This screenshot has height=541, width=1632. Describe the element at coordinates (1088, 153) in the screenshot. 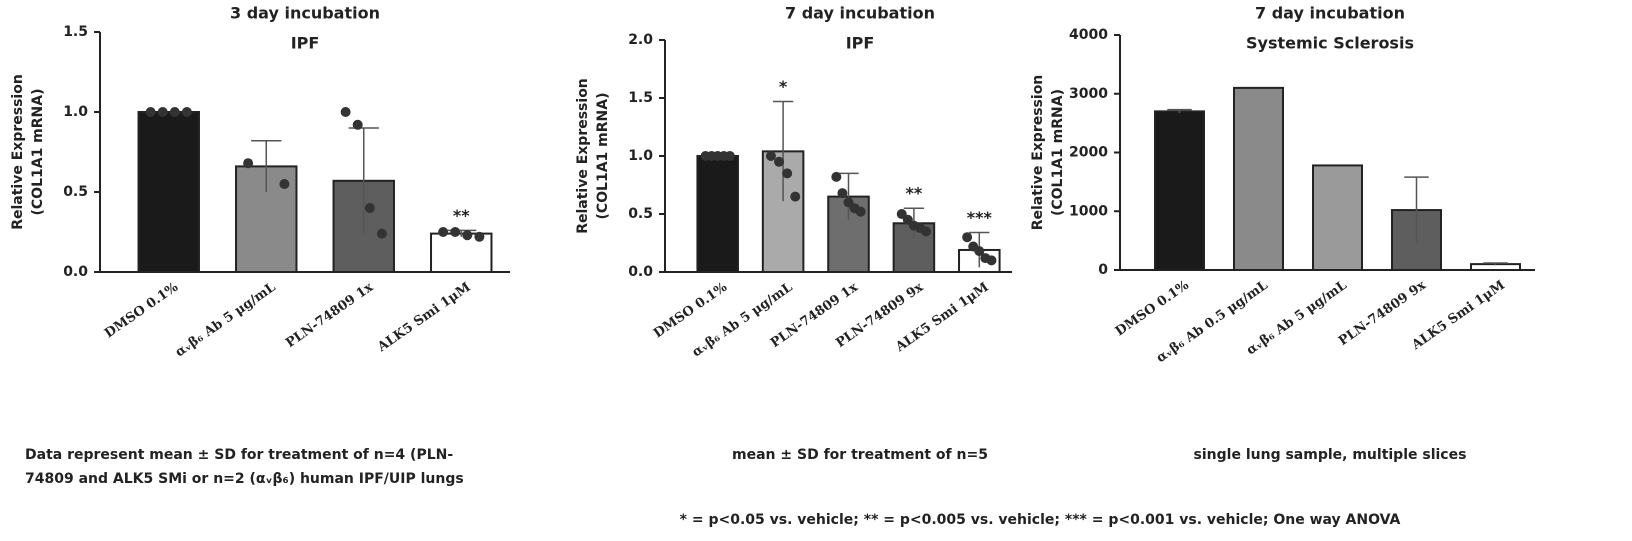

I see `y-tick-label: 2000` at that location.